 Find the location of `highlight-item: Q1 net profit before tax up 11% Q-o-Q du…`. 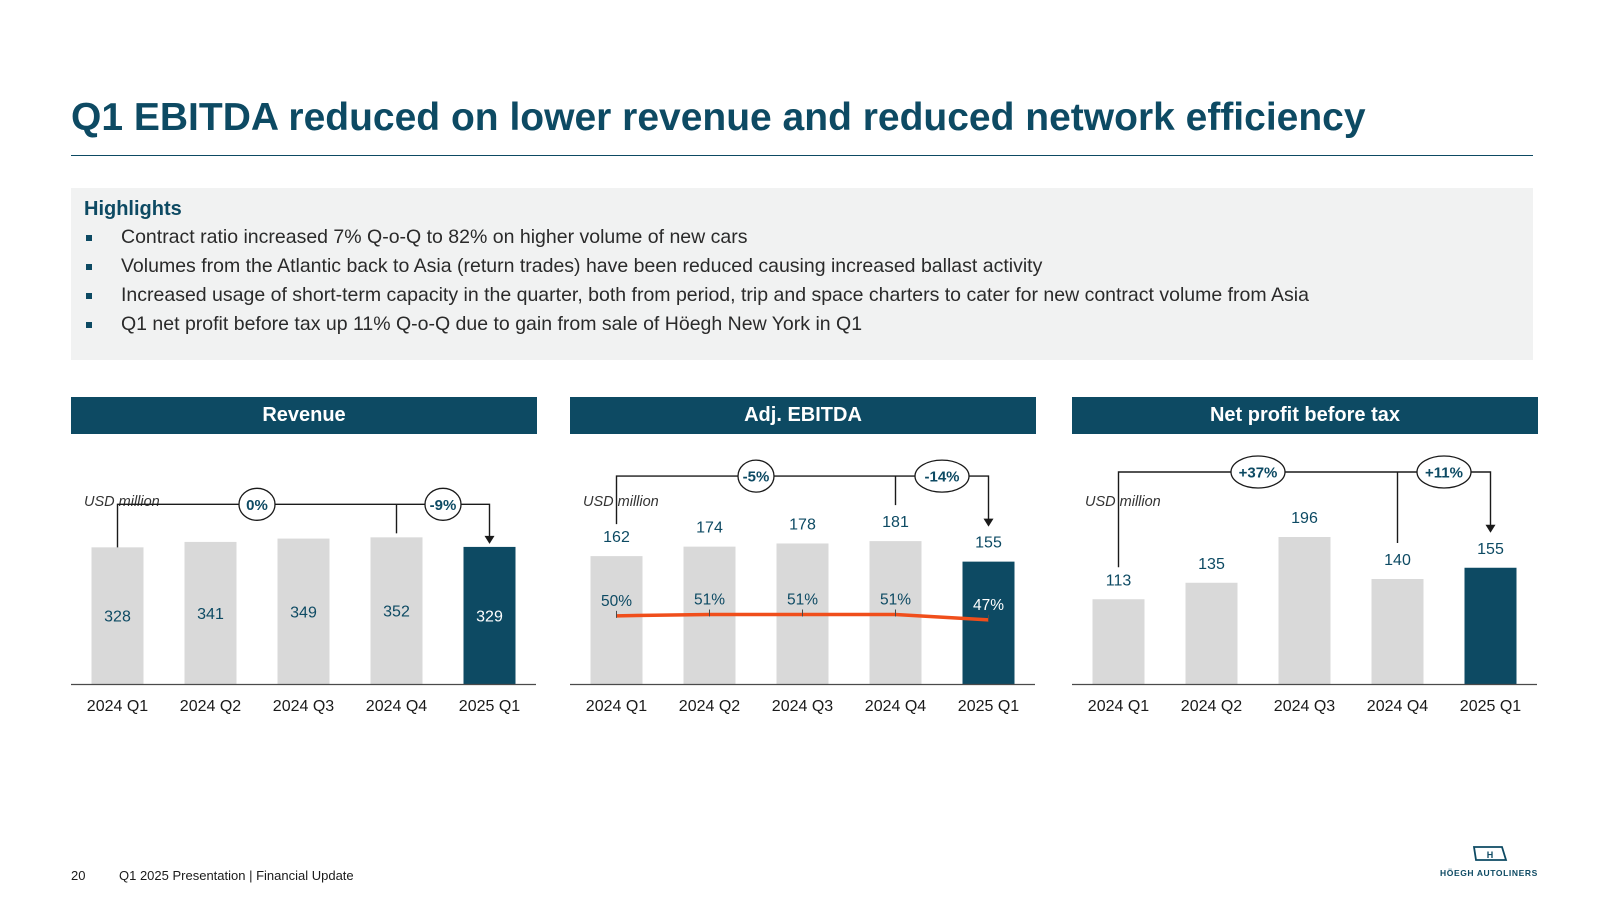

highlight-item: Q1 net profit before tax up 11% Q-o-Q du… is located at coordinates (802, 324).